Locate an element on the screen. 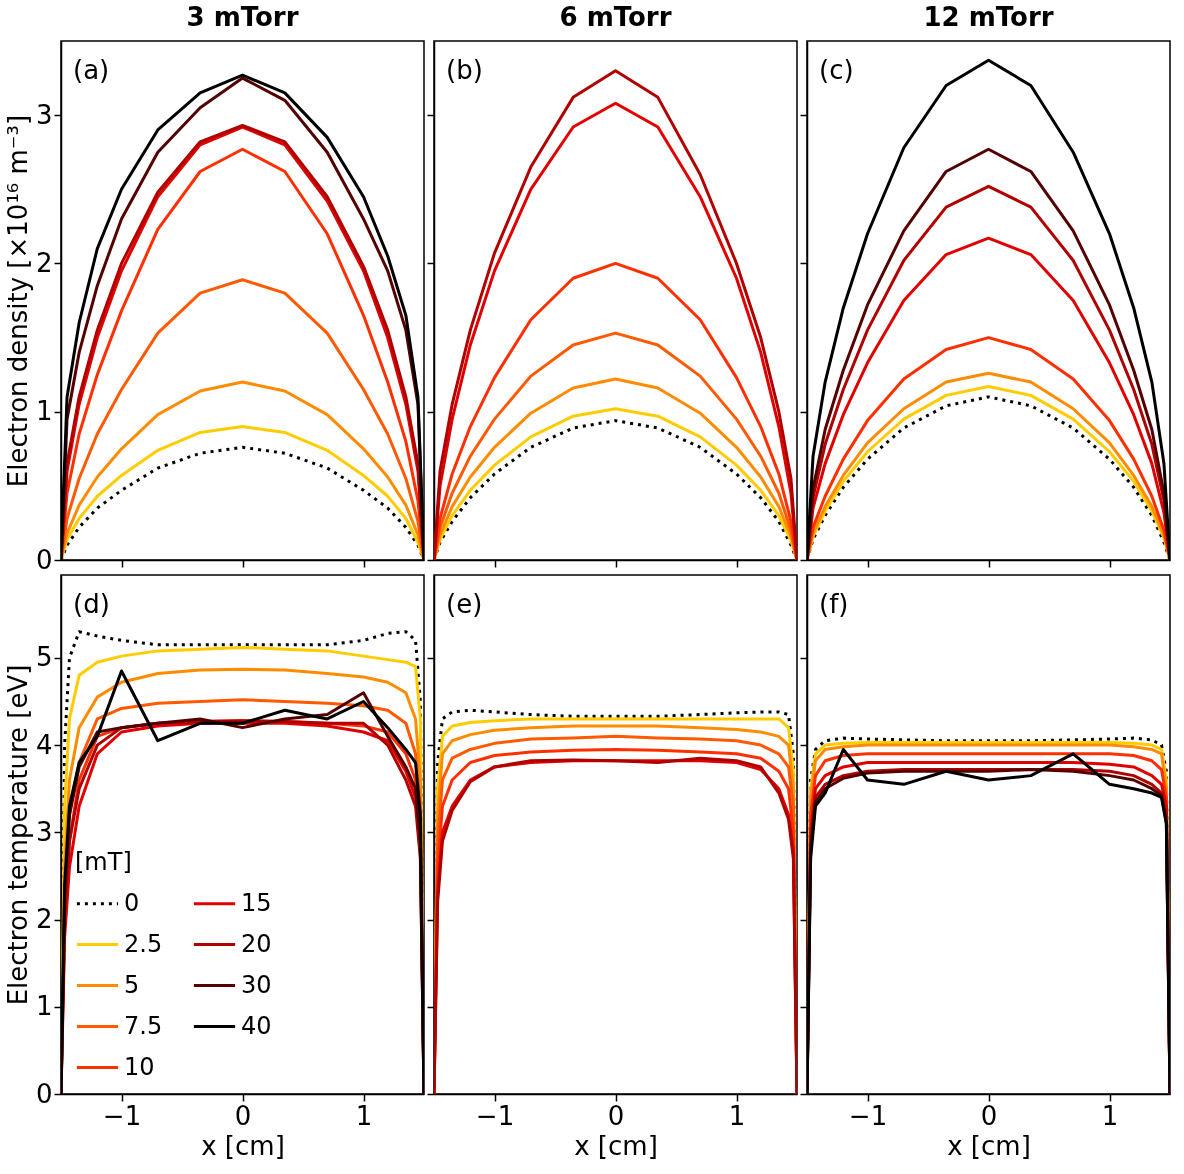  legend-label: 15 is located at coordinates (256, 902).